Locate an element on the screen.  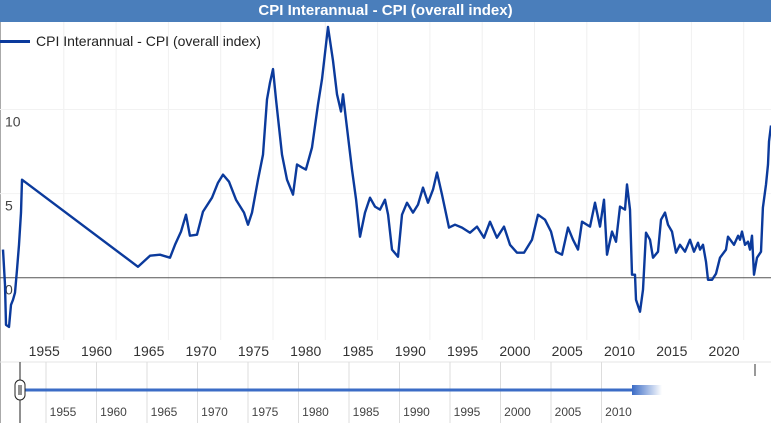
navigator-tick-label: 2000 is located at coordinates (517, 412).